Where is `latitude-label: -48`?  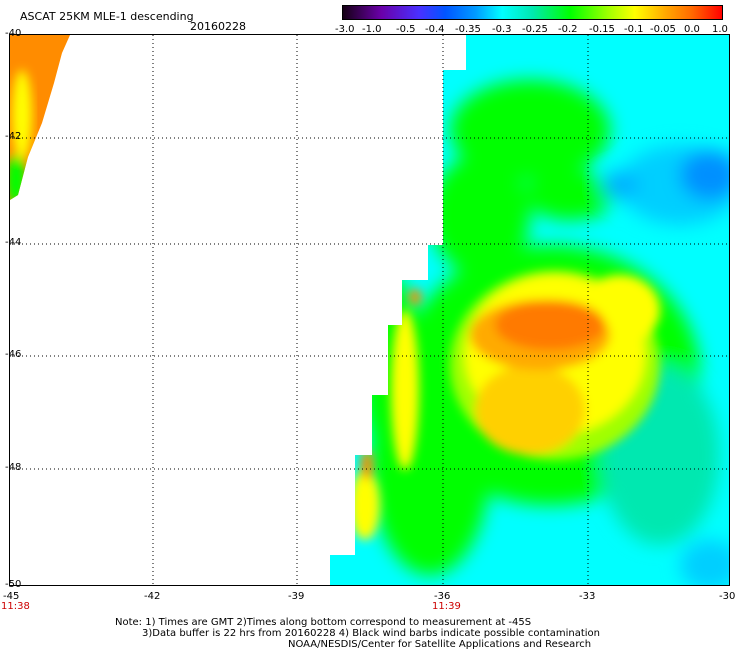
latitude-label: -48 is located at coordinates (13, 467).